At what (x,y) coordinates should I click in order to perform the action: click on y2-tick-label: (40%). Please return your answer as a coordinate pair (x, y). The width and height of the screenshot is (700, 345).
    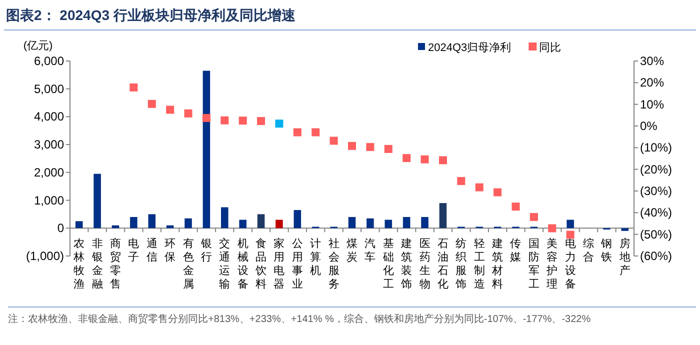
    Looking at the image, I should click on (656, 213).